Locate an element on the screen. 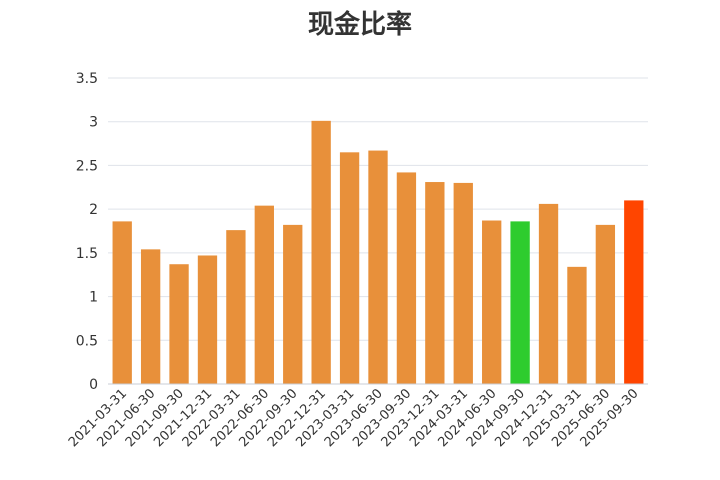  y-tick-label: 3 is located at coordinates (93, 123).